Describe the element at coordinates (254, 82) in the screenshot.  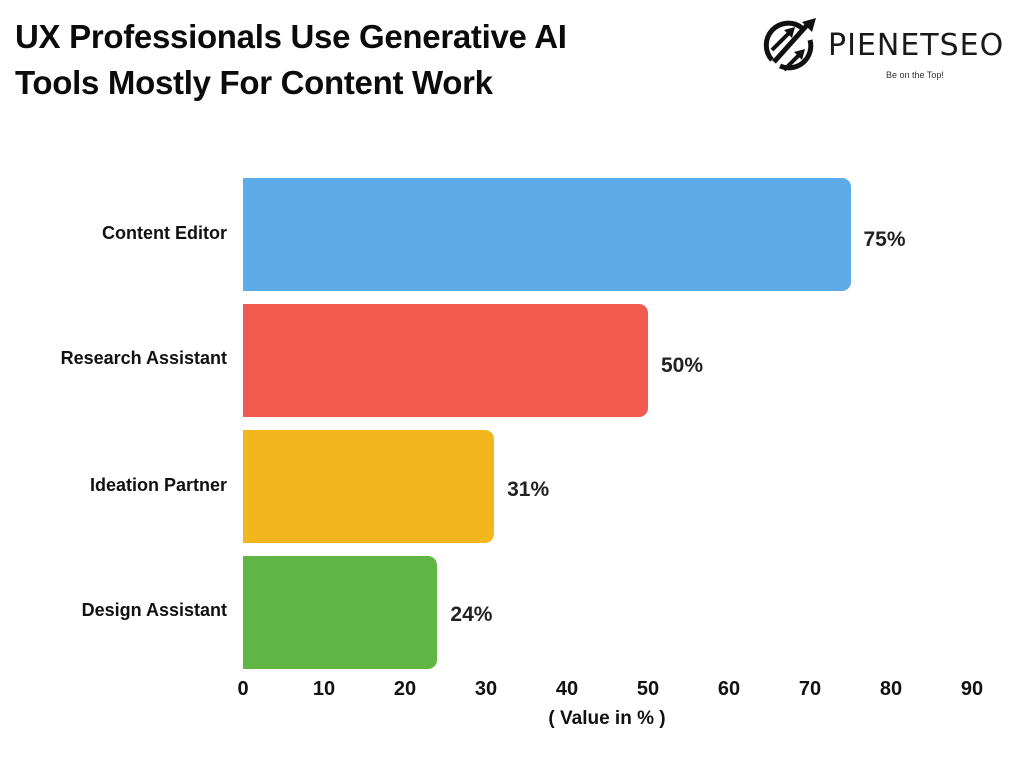
I see `chart-title-line-2: Tools Mostly For Content Work` at that location.